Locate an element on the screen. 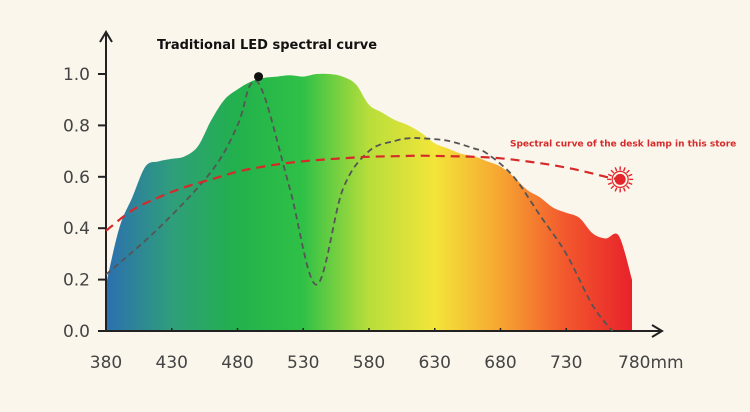 The width and height of the screenshot is (750, 412). desk-lamp-curve is located at coordinates (362, 193).